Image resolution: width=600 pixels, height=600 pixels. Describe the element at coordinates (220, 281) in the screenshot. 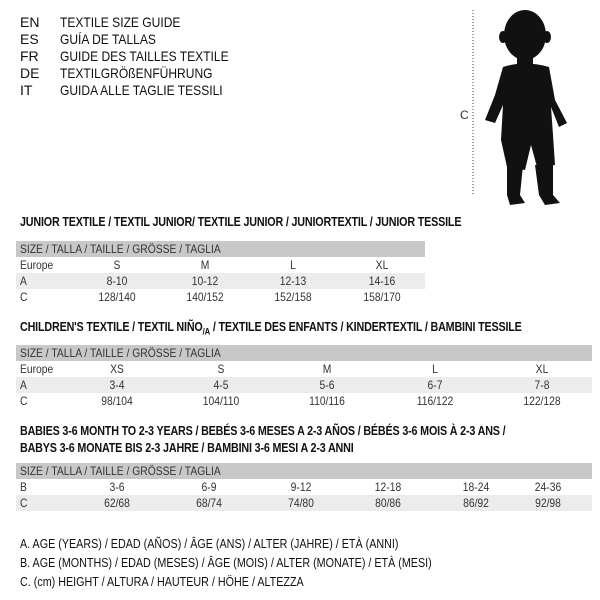

I see `table-row: A 8-10 10-12 12-13 14-16` at that location.